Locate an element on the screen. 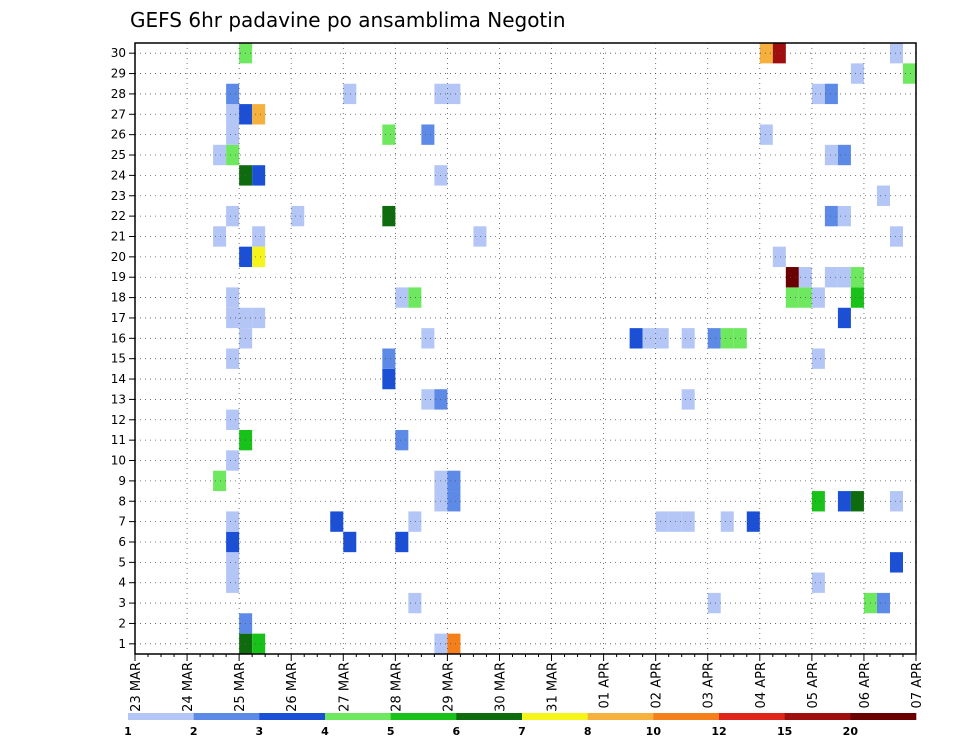 The image size is (960, 742). colorbar-label: 15 is located at coordinates (784, 731).